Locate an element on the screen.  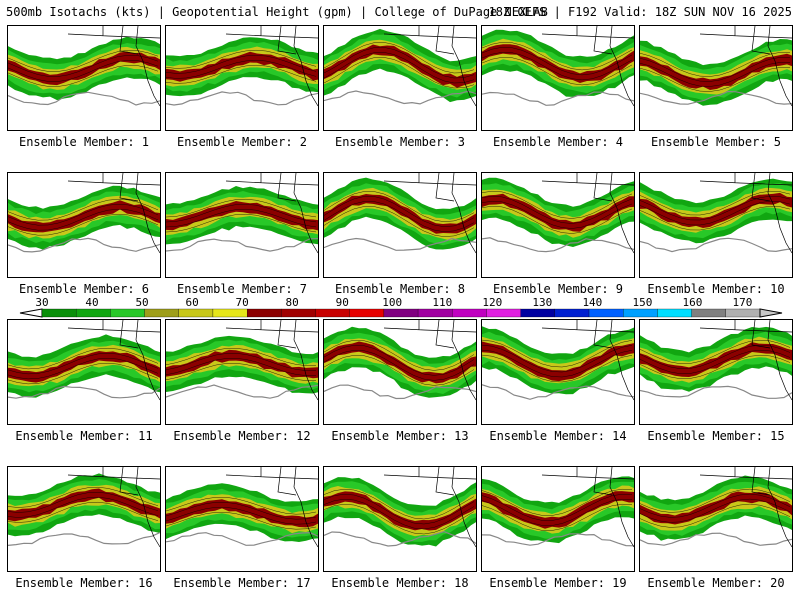
colorbar-tick-label: 40 is located at coordinates (92, 302).